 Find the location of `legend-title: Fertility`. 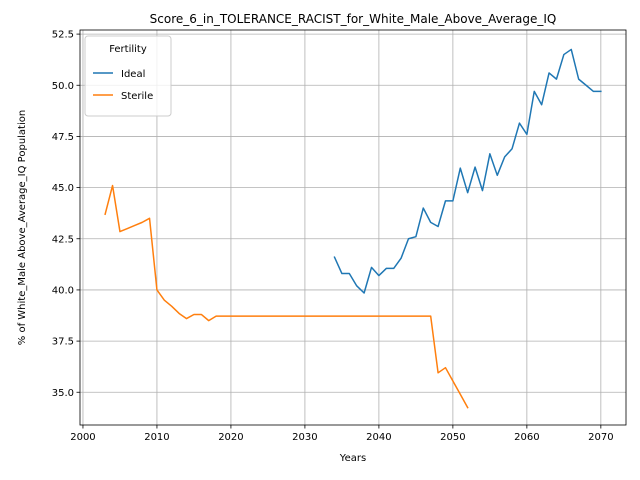

legend-title: Fertility is located at coordinates (128, 49).